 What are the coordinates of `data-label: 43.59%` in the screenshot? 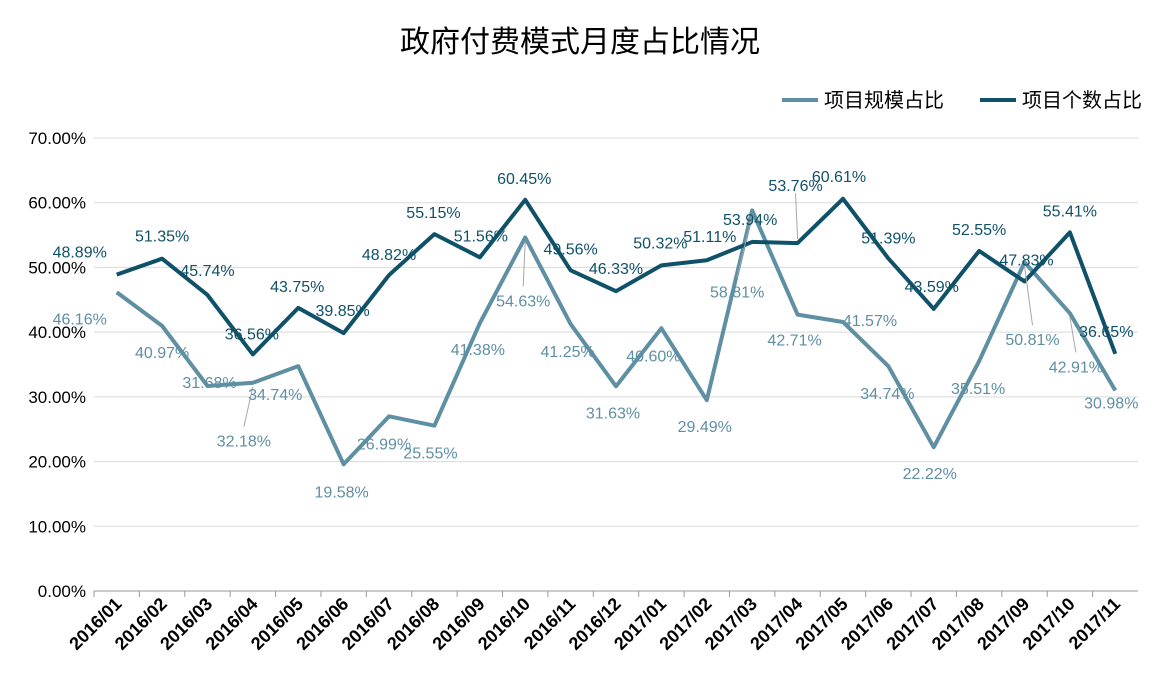 It's located at (932, 287).